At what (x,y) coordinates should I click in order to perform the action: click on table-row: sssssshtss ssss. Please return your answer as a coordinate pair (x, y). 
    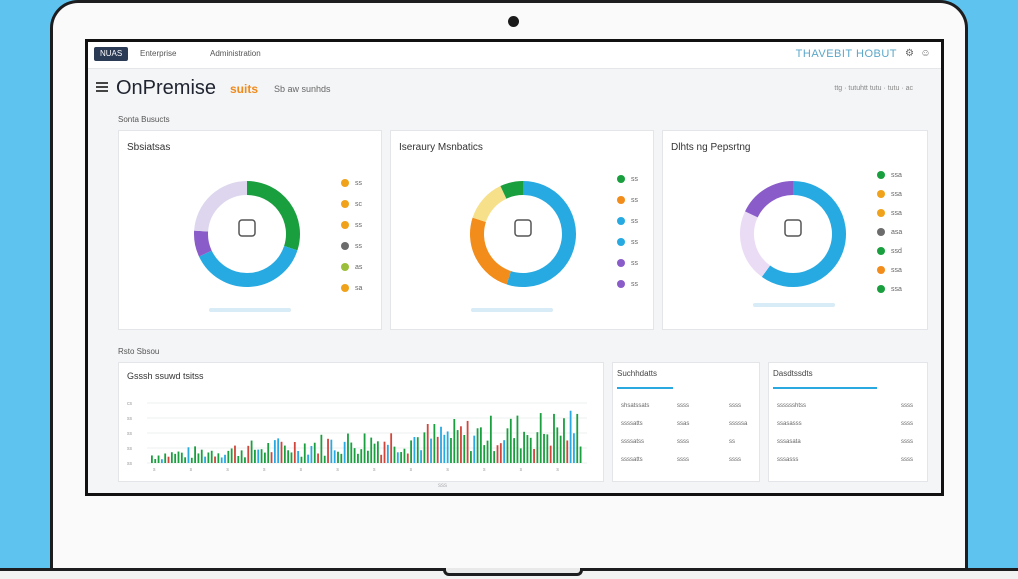
    Looking at the image, I should click on (847, 407).